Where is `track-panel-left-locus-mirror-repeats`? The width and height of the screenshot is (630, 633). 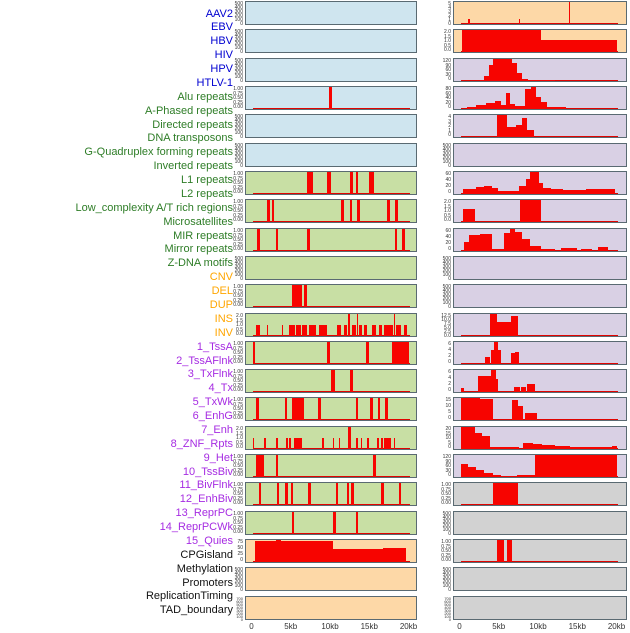 track-panel-left-locus-mirror-repeats is located at coordinates (331, 494).